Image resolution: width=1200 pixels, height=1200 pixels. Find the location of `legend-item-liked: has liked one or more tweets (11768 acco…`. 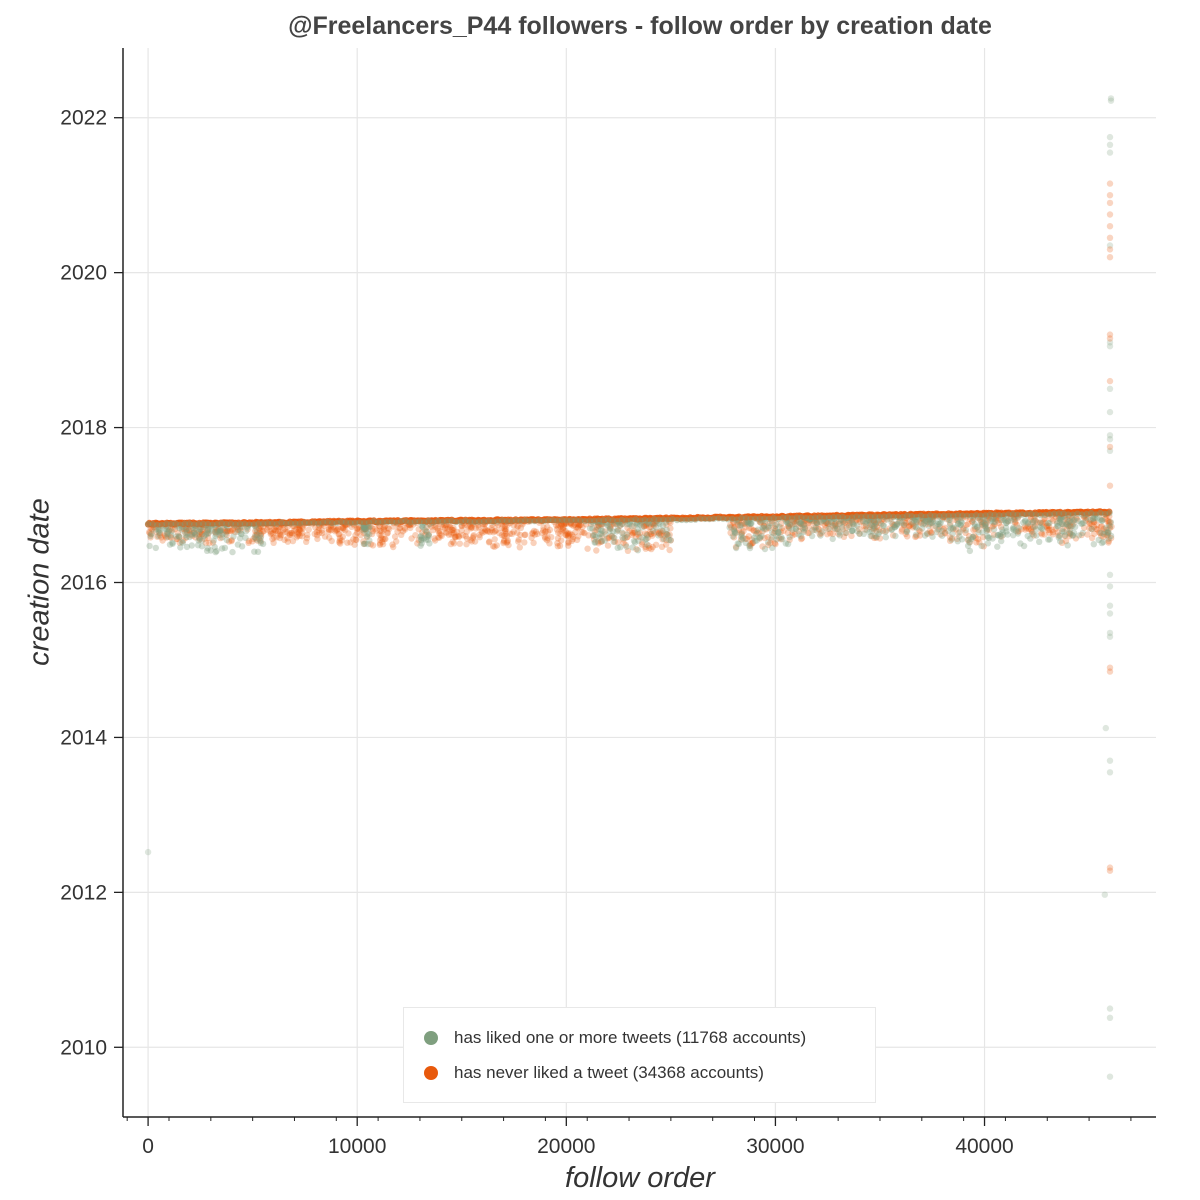

legend-item-liked: has liked one or more tweets (11768 acco… is located at coordinates (615, 1038).